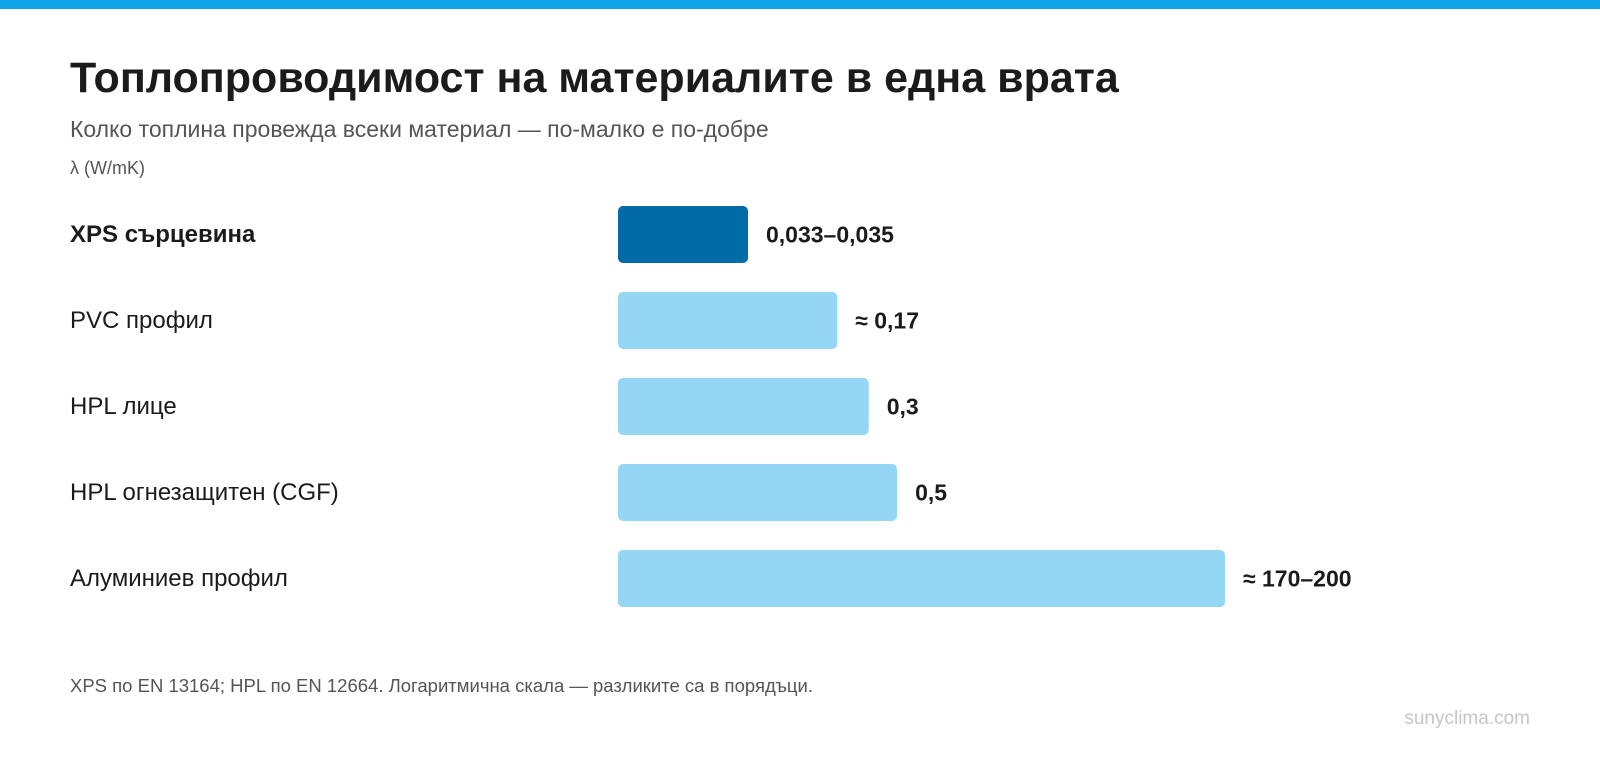 This screenshot has height=764, width=1600. Describe the element at coordinates (1297, 579) in the screenshot. I see `value-label: ≈ 170–200` at that location.